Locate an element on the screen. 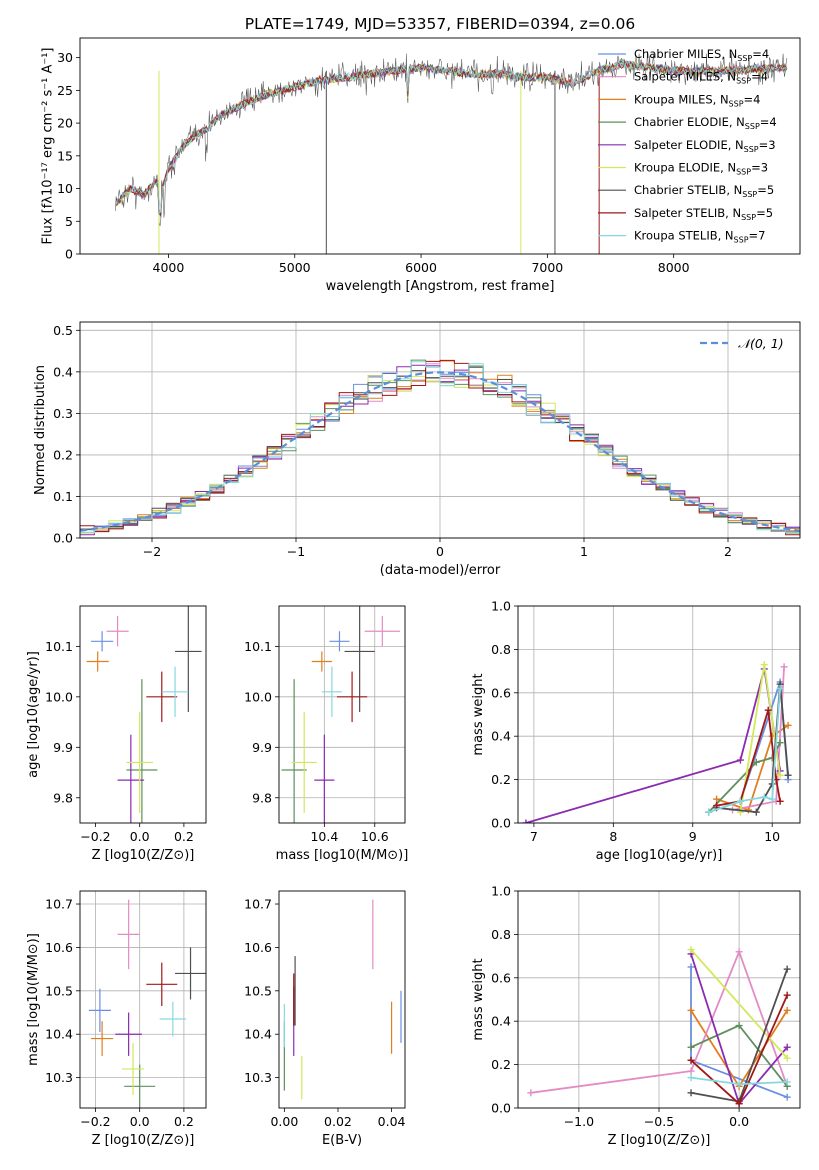 The height and width of the screenshot is (1170, 819). x-tick-label: −0.5 is located at coordinates (659, 1121).